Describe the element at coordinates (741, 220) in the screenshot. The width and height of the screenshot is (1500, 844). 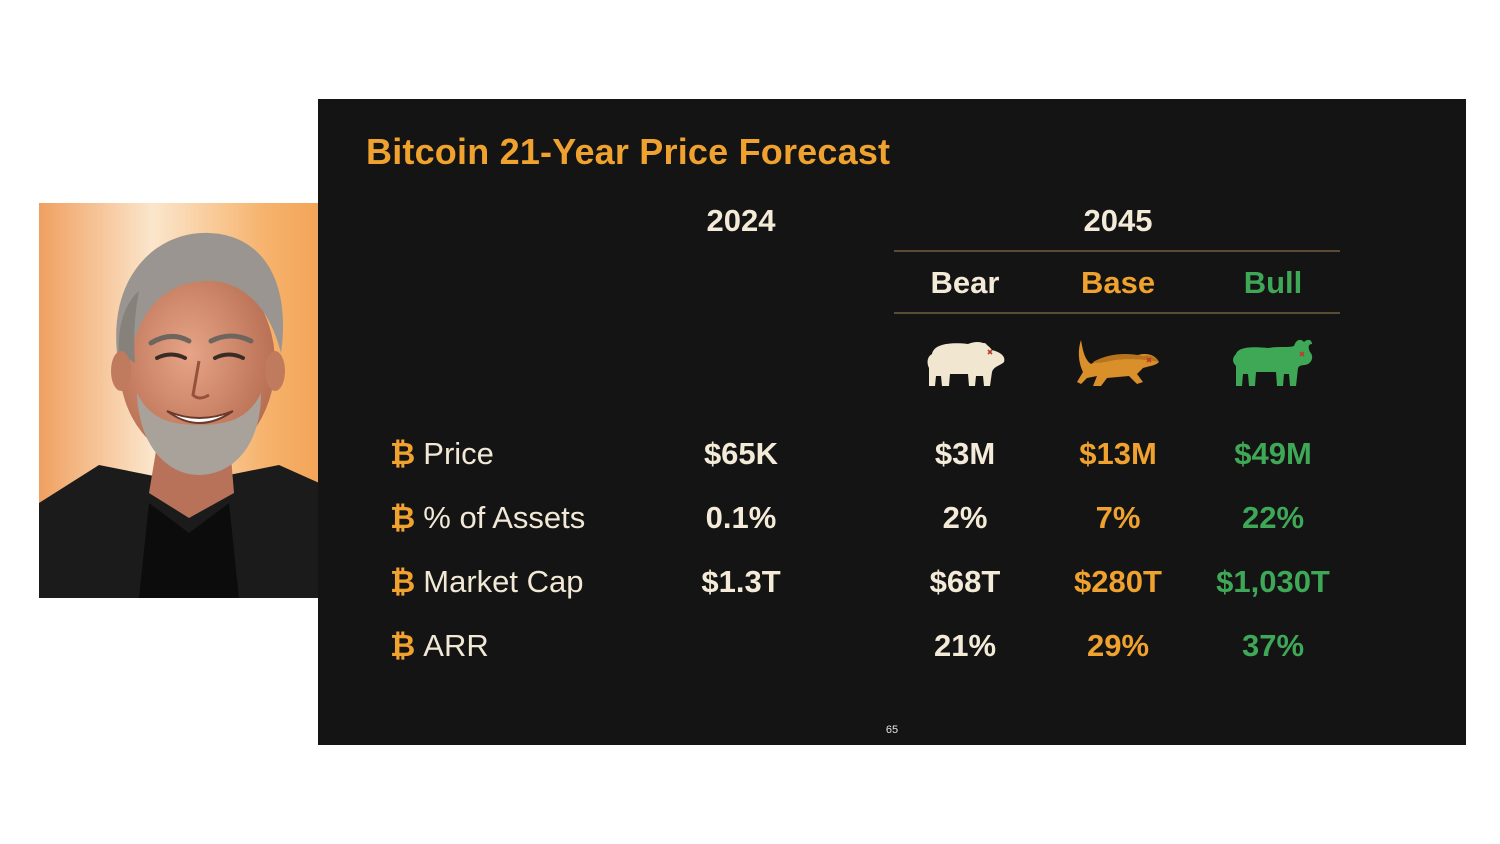
I see `year-2024-header: 2024` at that location.